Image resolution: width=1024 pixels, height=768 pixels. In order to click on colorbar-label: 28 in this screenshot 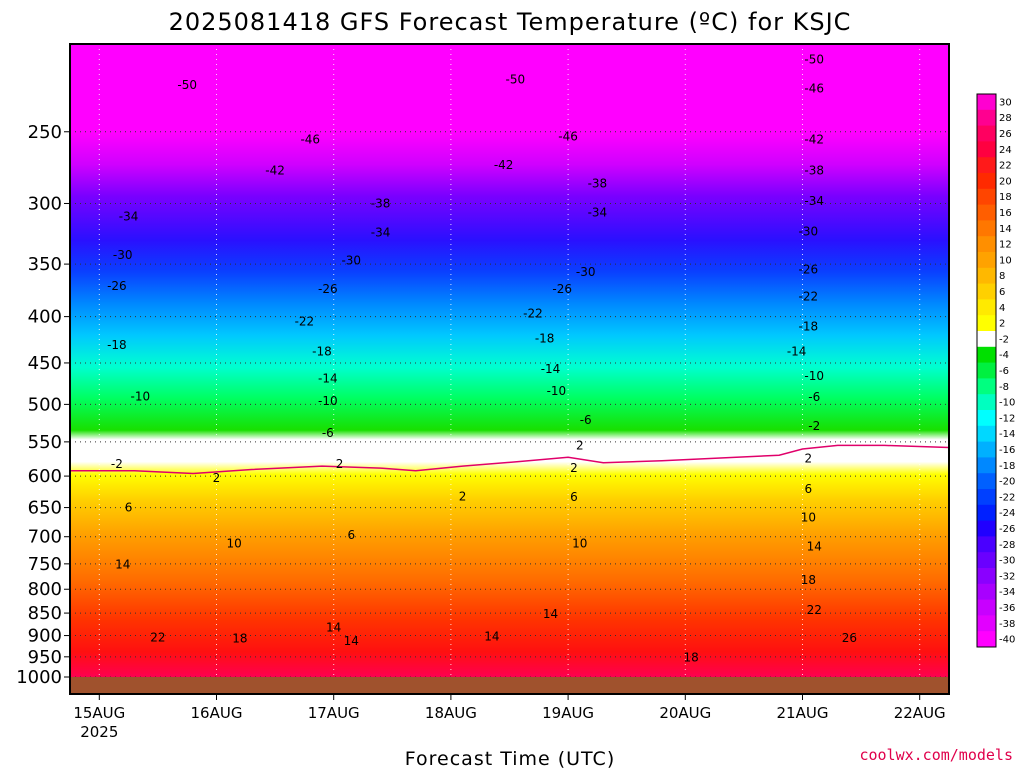, I will do `click(1005, 118)`.